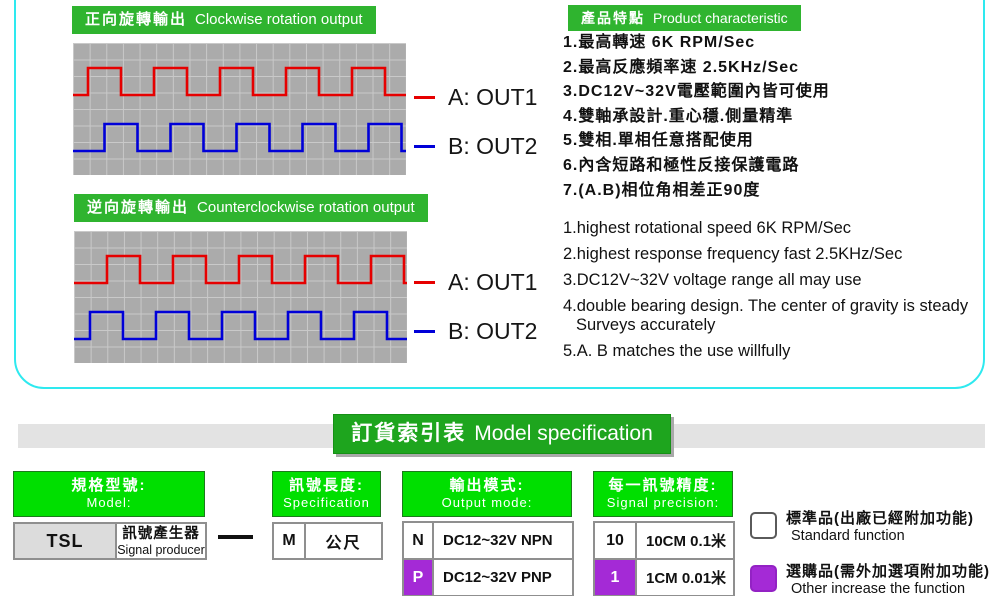  I want to click on specification-header: 訊號長度: Specification, so click(326, 494).